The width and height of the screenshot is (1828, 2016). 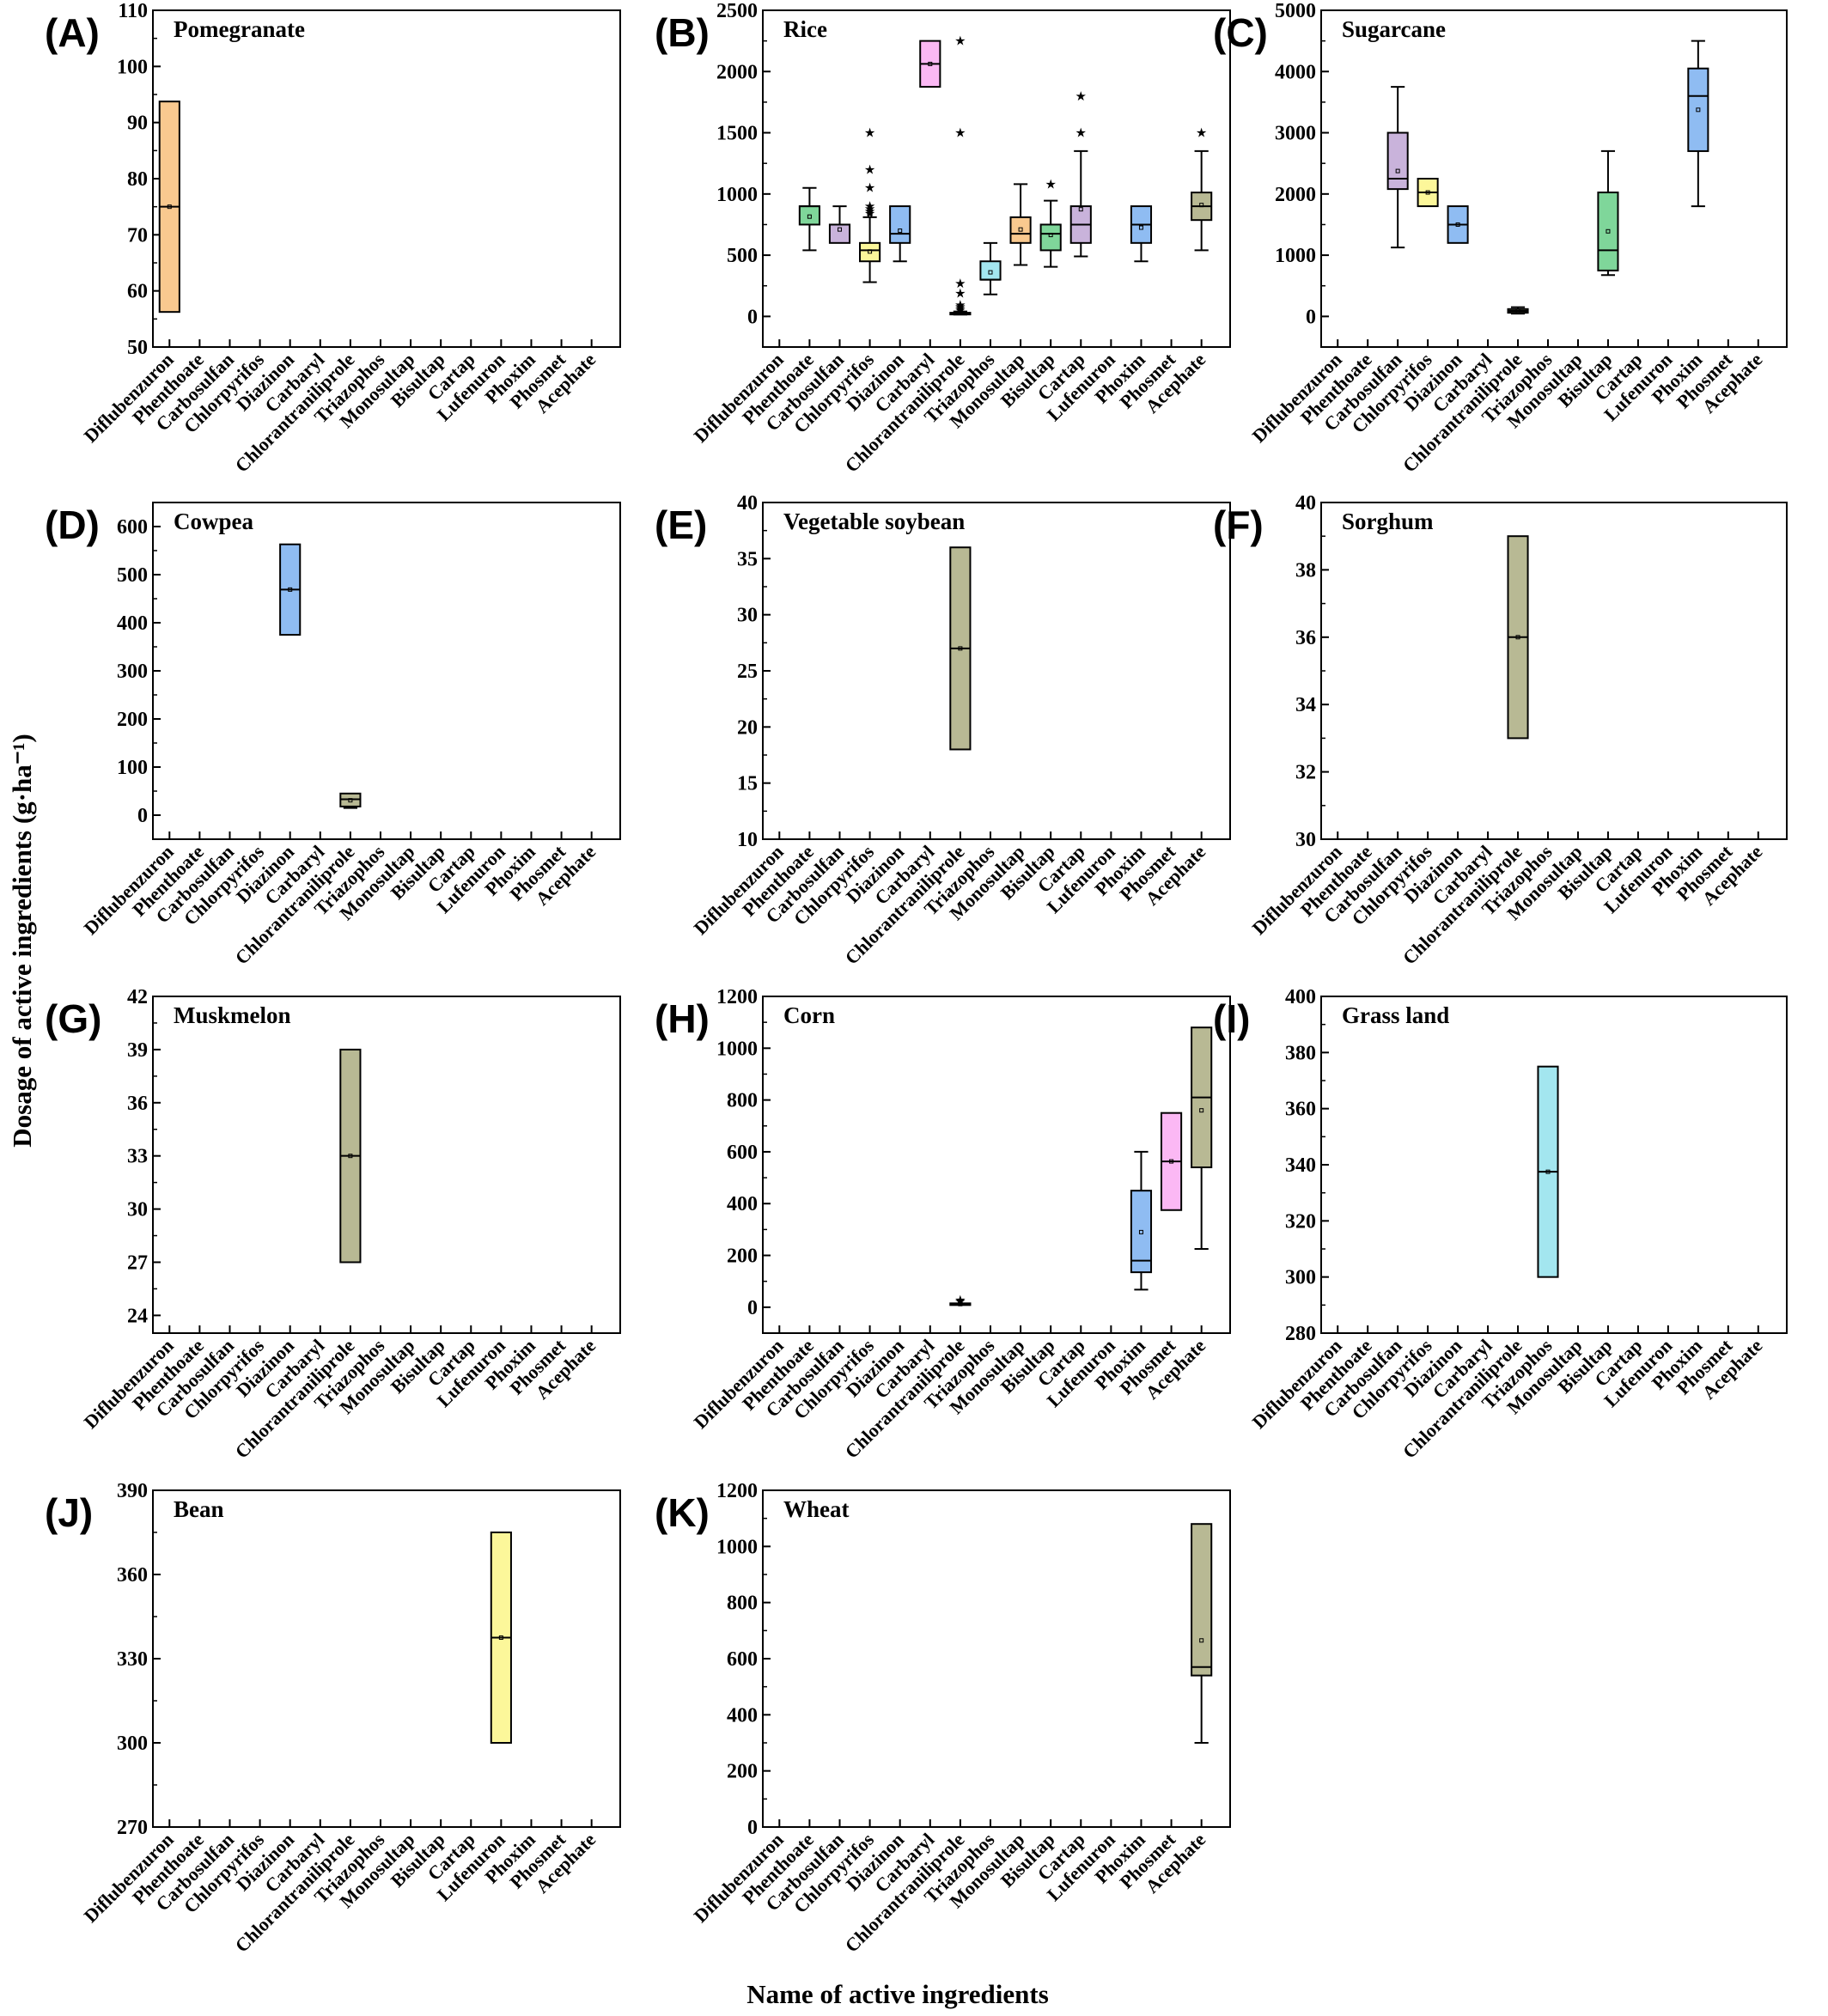 I want to click on box-chlorpyrifos, so click(x=1428, y=193).